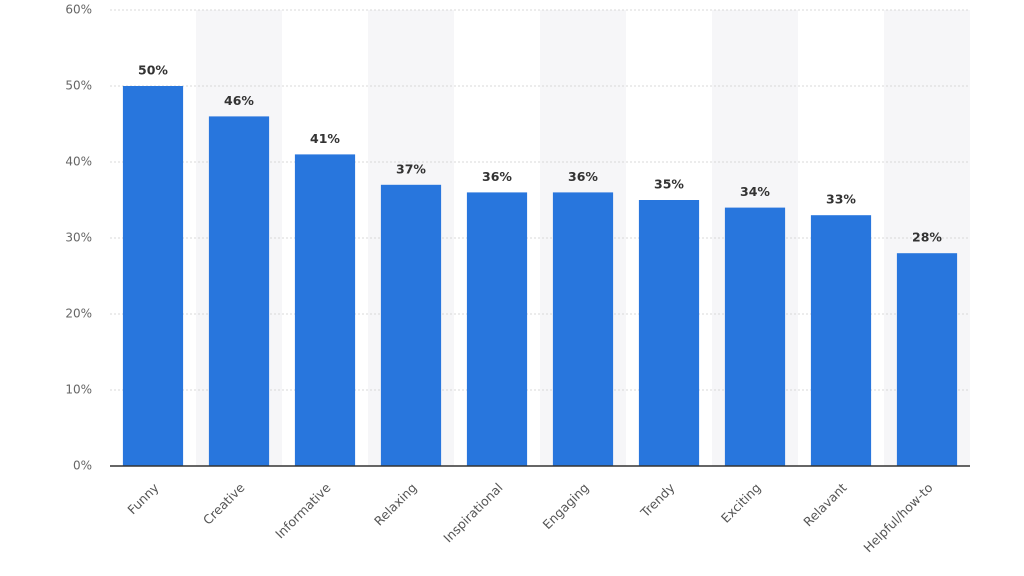 The image size is (1024, 576). I want to click on value-label: 28%, so click(927, 237).